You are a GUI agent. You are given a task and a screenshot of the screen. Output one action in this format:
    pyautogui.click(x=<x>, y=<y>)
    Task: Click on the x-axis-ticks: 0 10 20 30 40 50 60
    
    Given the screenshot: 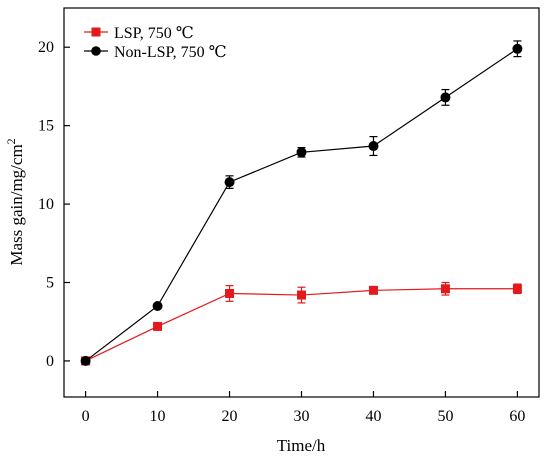 What is the action you would take?
    pyautogui.click(x=303, y=408)
    